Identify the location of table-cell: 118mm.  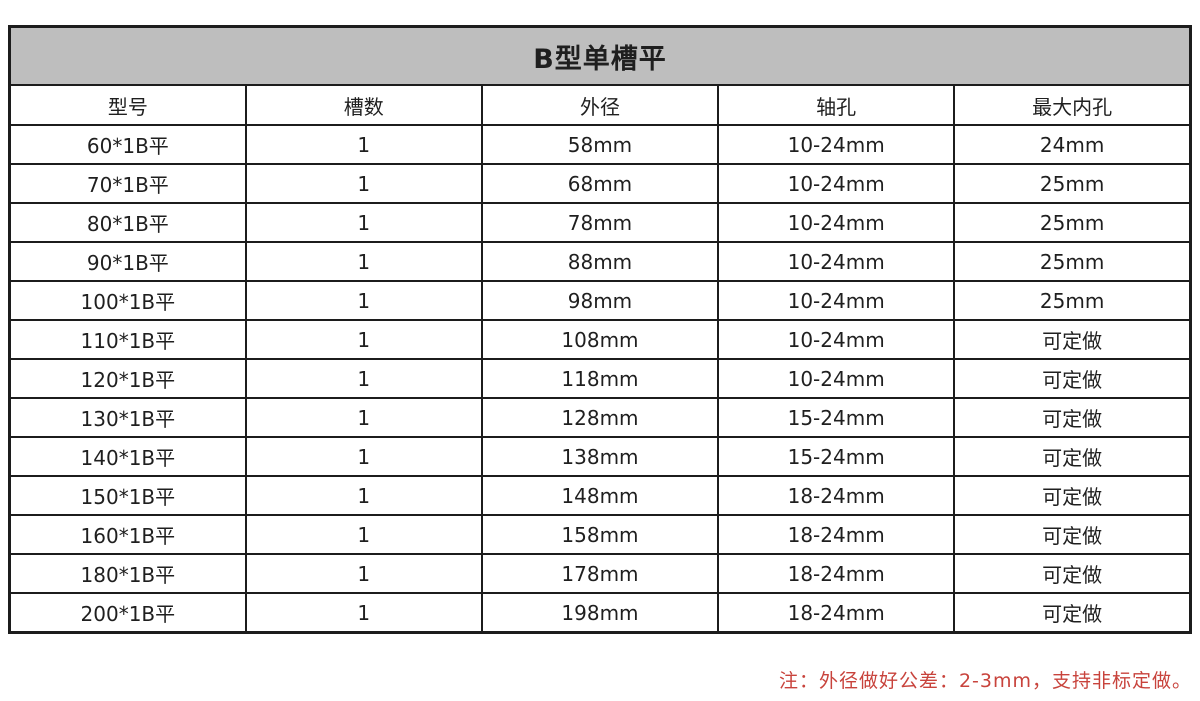
(600, 378).